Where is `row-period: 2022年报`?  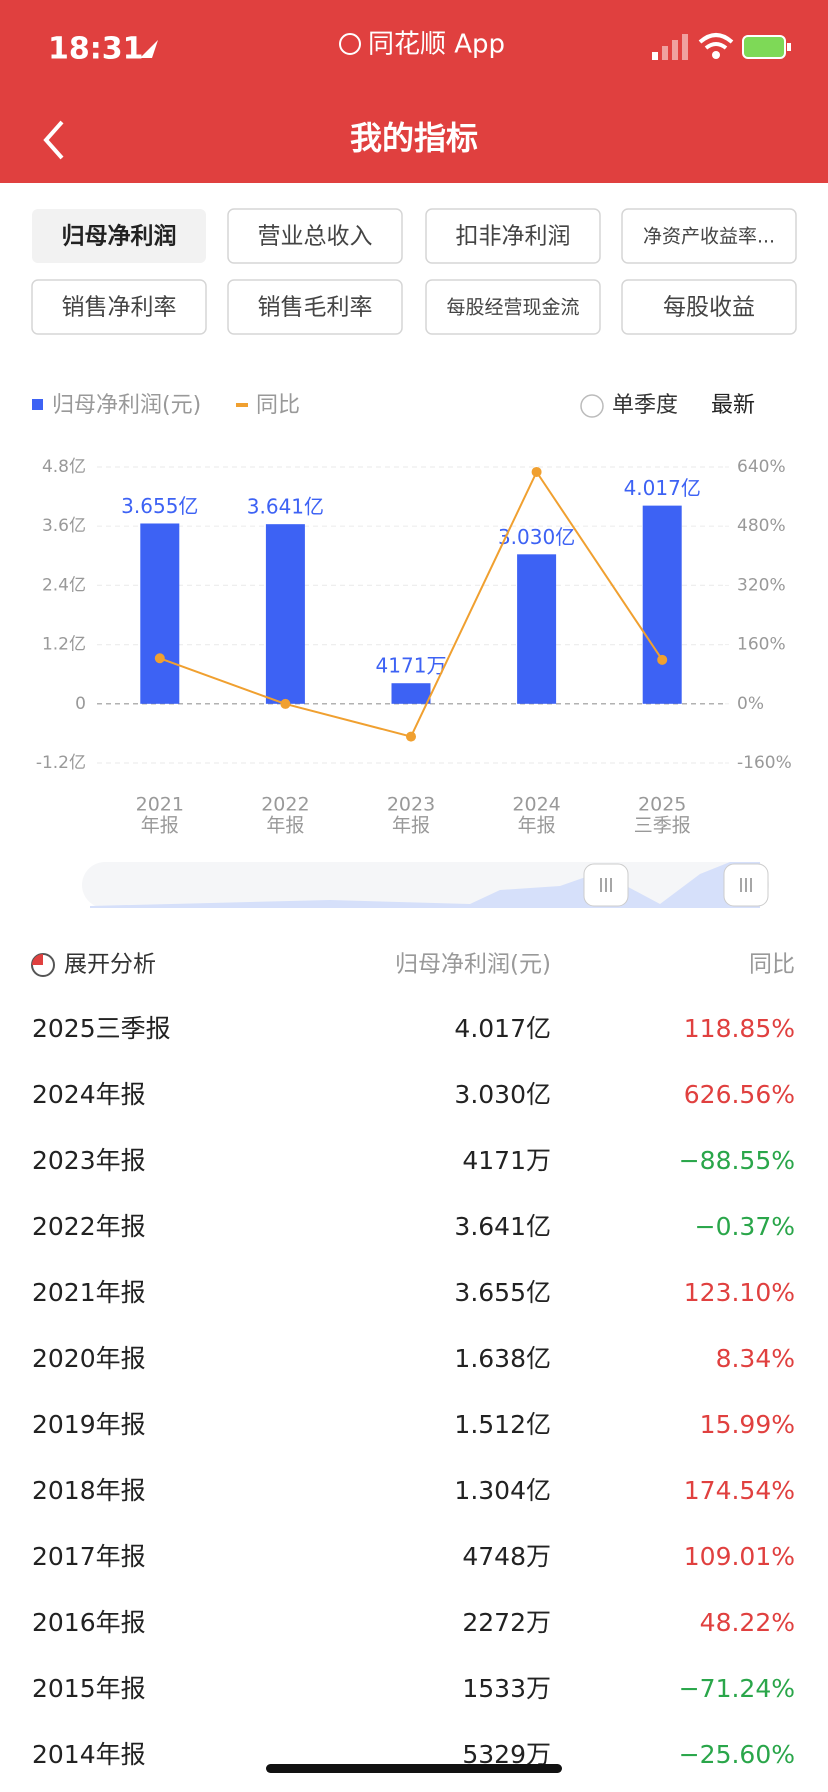
row-period: 2022年报 is located at coordinates (89, 1226).